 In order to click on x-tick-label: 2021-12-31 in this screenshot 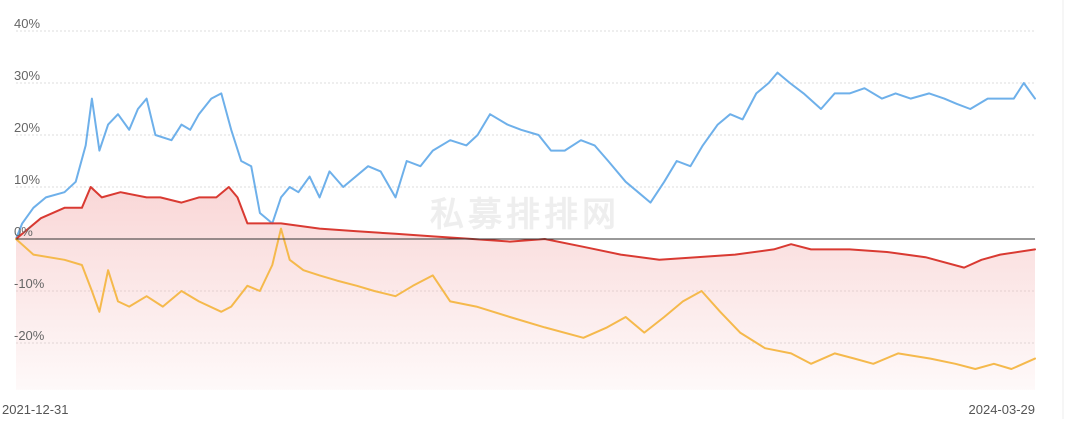, I will do `click(35, 409)`.